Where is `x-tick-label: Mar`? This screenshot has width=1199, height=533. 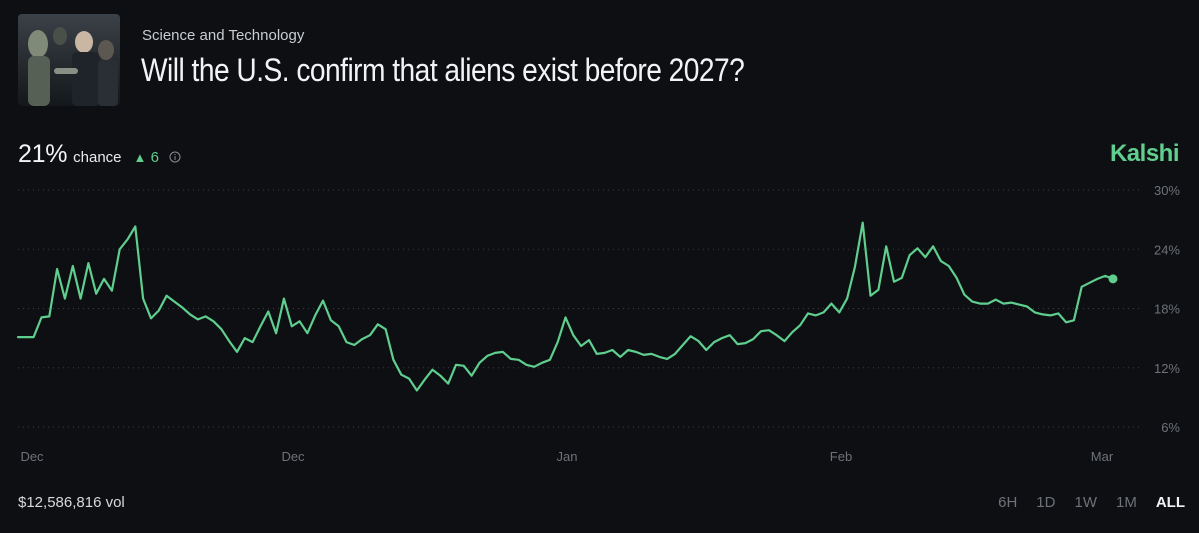
x-tick-label: Mar is located at coordinates (1102, 456).